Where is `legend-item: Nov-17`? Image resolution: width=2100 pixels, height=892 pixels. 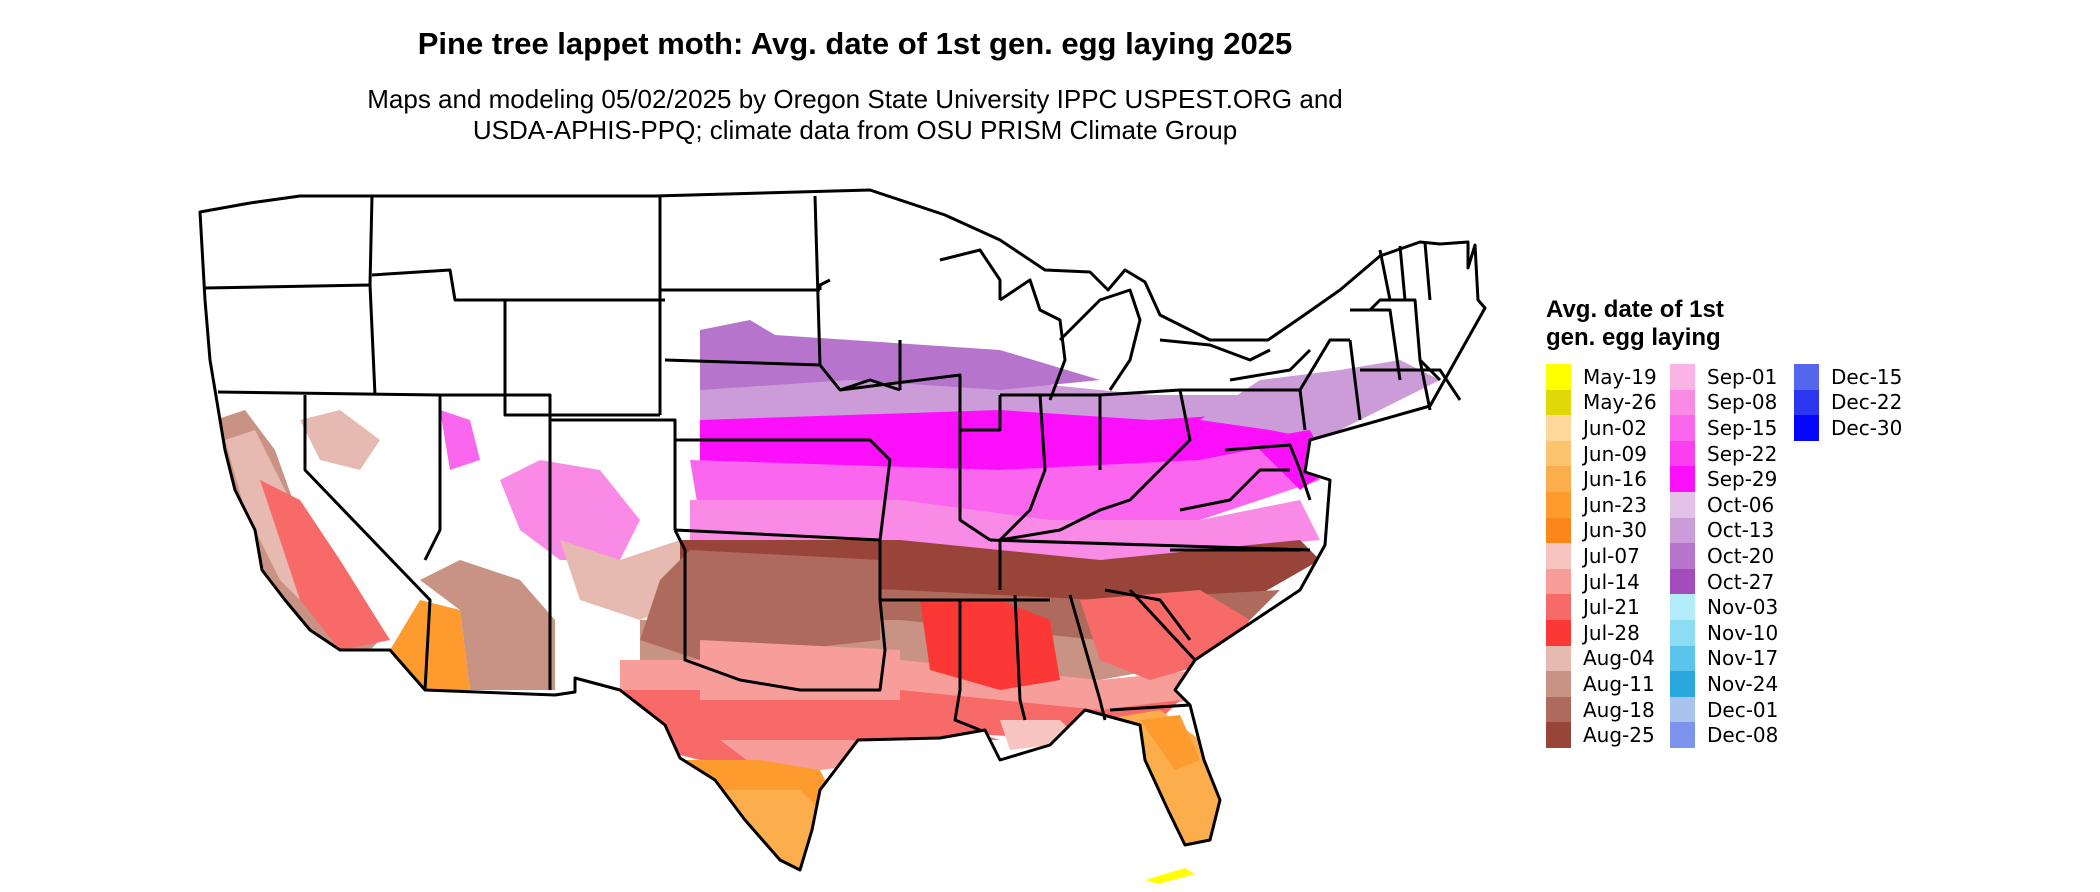 legend-item: Nov-17 is located at coordinates (1724, 658).